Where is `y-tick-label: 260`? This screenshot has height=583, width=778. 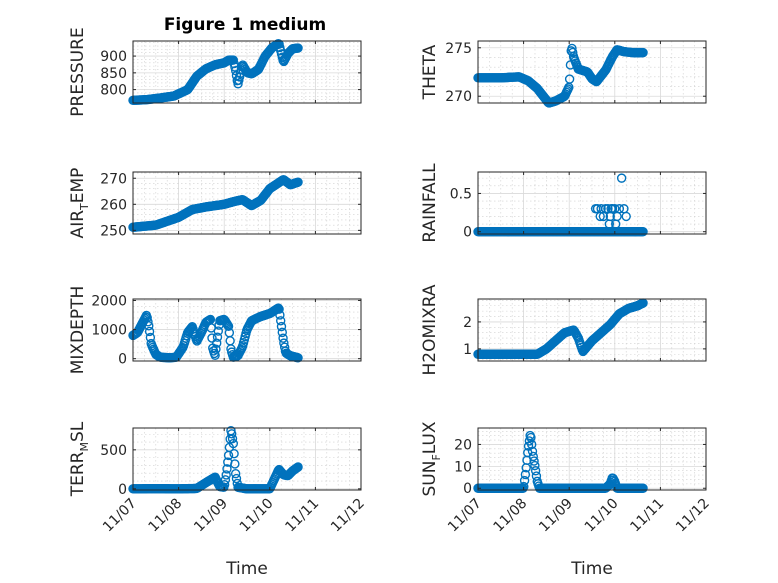
y-tick-label: 260 is located at coordinates (113, 205).